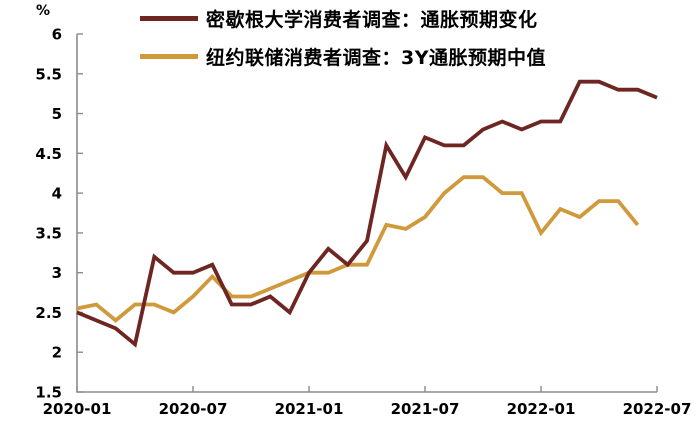  I want to click on x-tick-label: 2020-07, so click(193, 409).